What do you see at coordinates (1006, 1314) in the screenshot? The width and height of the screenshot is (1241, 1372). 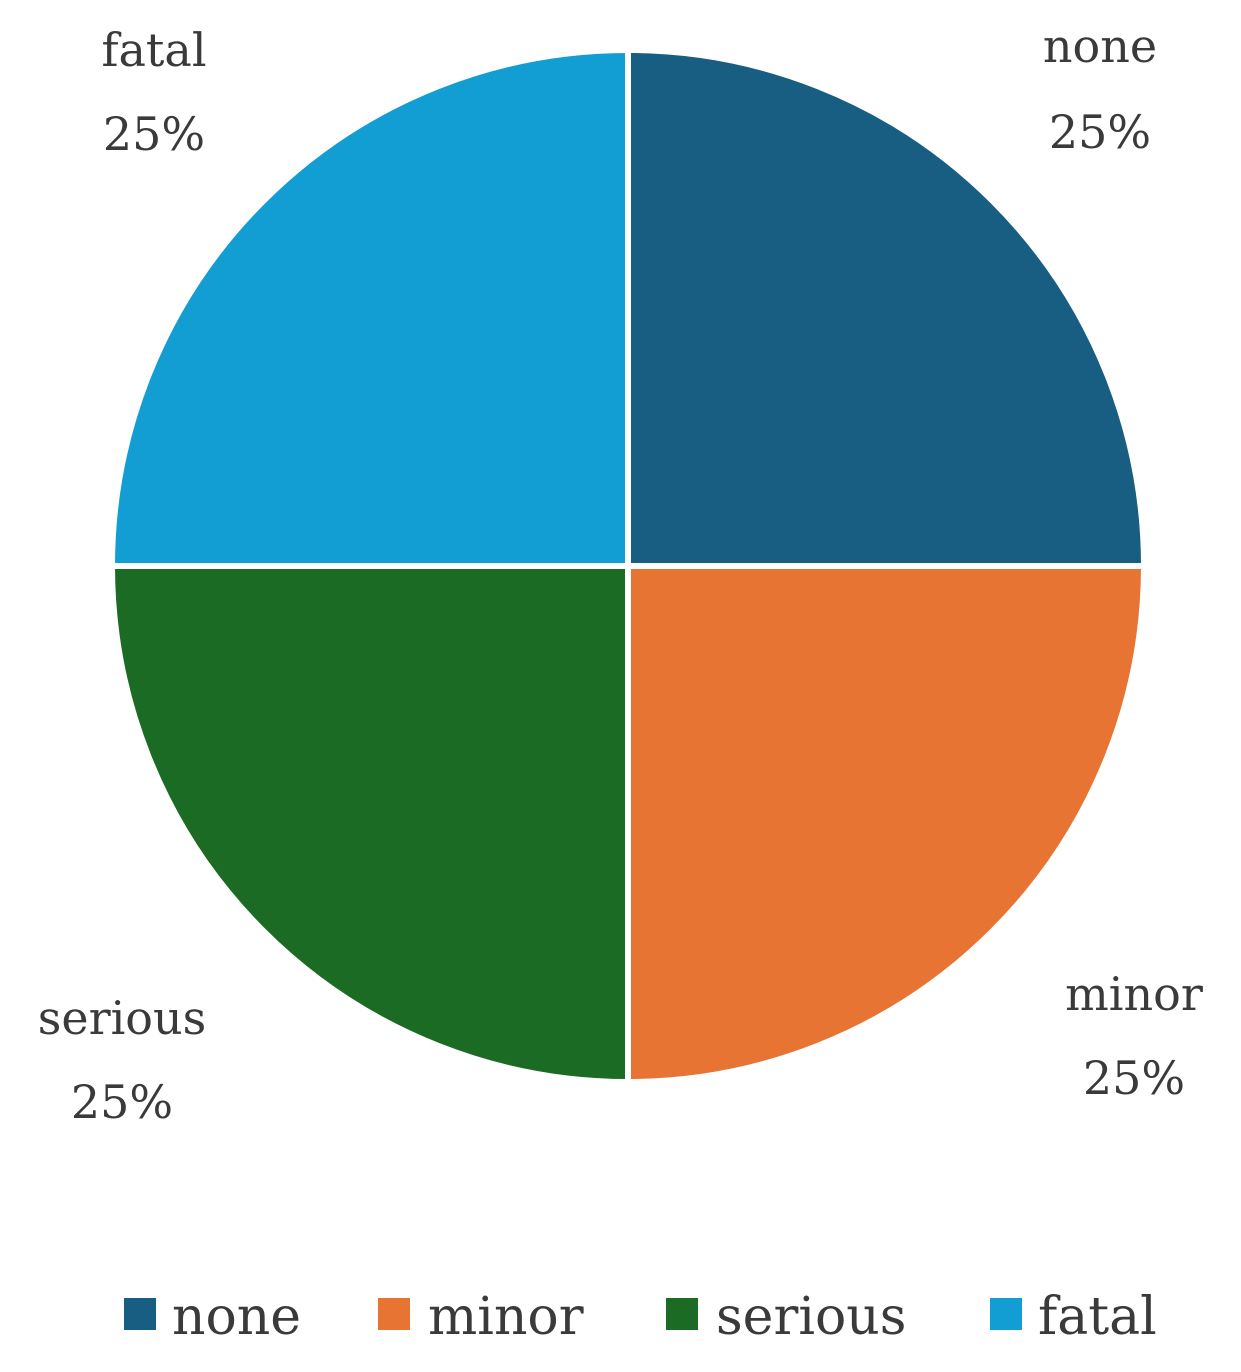 I see `legend-swatch-fatal` at bounding box center [1006, 1314].